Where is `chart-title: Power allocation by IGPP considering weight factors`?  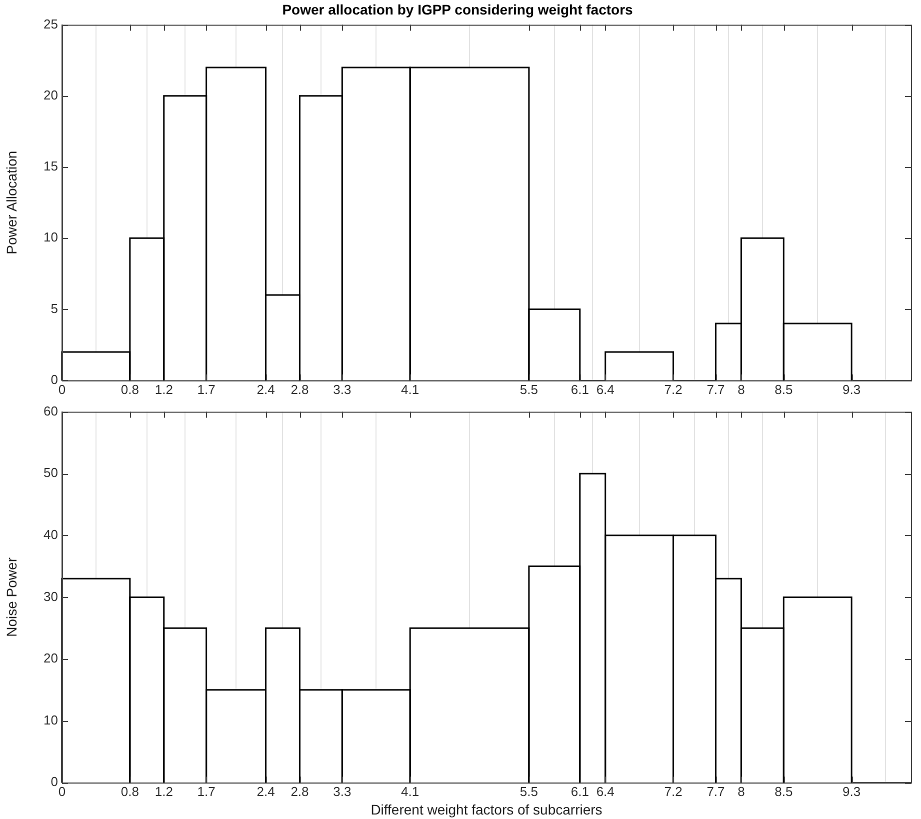
chart-title: Power allocation by IGPP considering weight factors is located at coordinates (458, 9).